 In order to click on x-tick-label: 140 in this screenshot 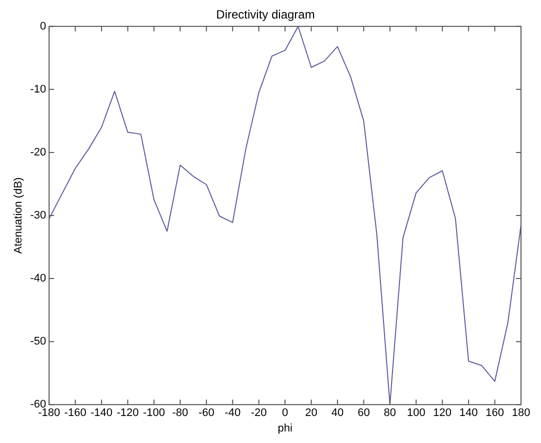, I will do `click(468, 413)`.